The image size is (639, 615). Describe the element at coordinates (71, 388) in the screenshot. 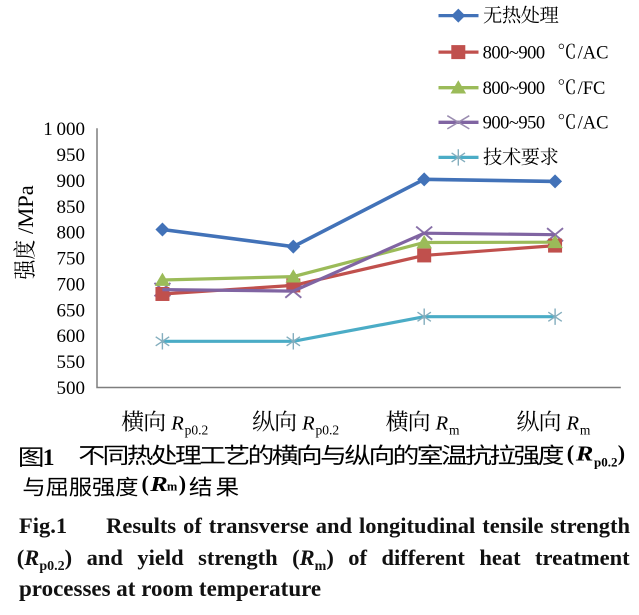

I see `svg-text: 500` at that location.